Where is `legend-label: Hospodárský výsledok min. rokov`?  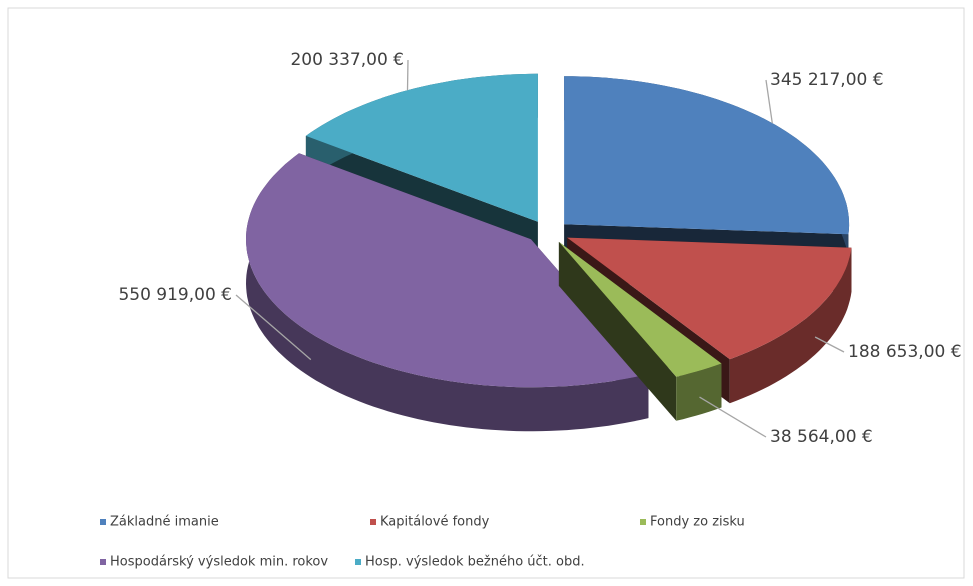
legend-label: Hospodárský výsledok min. rokov is located at coordinates (219, 562).